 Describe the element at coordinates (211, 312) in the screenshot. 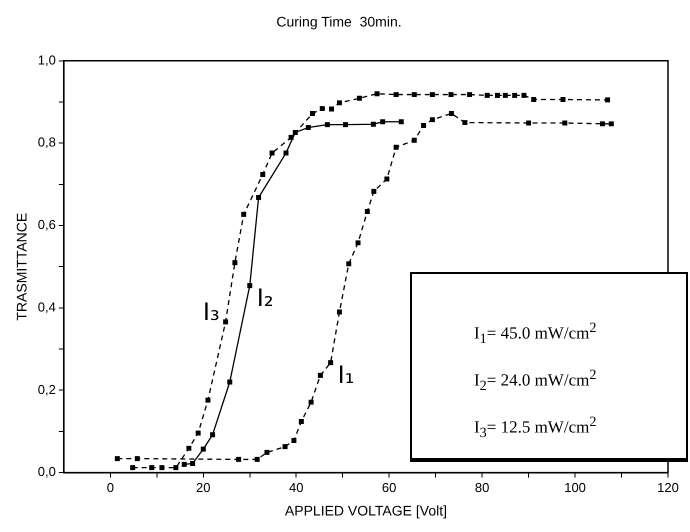

I see `series-label: I₃` at that location.